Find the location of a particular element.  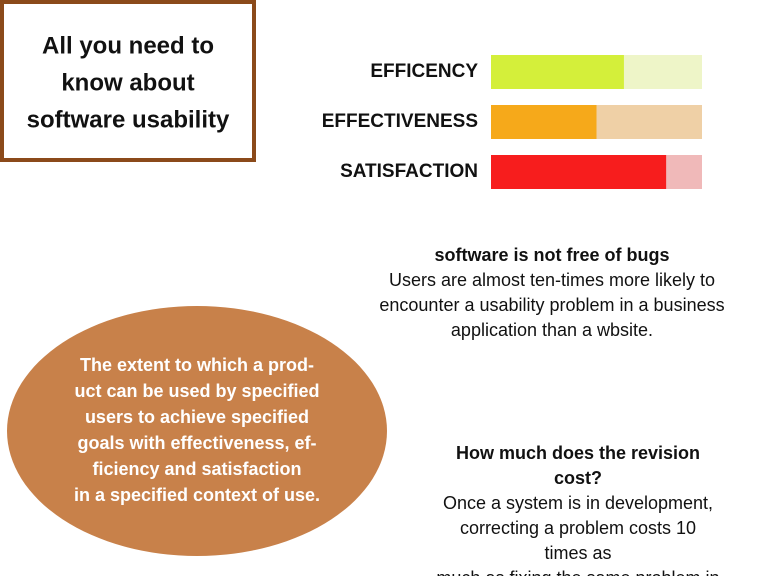

cost-body: correcting a problem costs 10 is located at coordinates (578, 528).